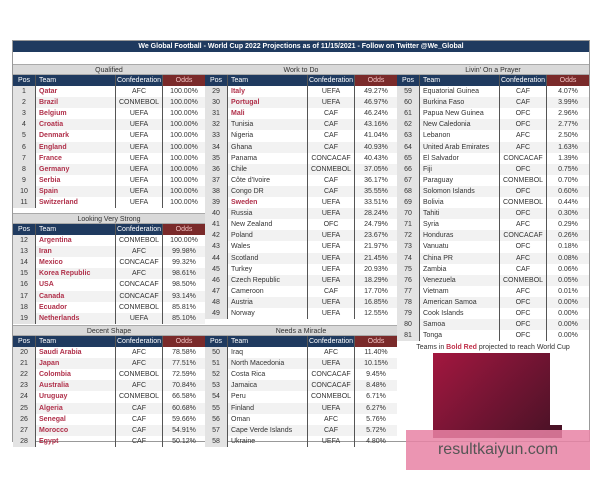 This screenshot has height=480, width=600. What do you see at coordinates (408, 258) in the screenshot?
I see `pos-cell: 74` at bounding box center [408, 258].